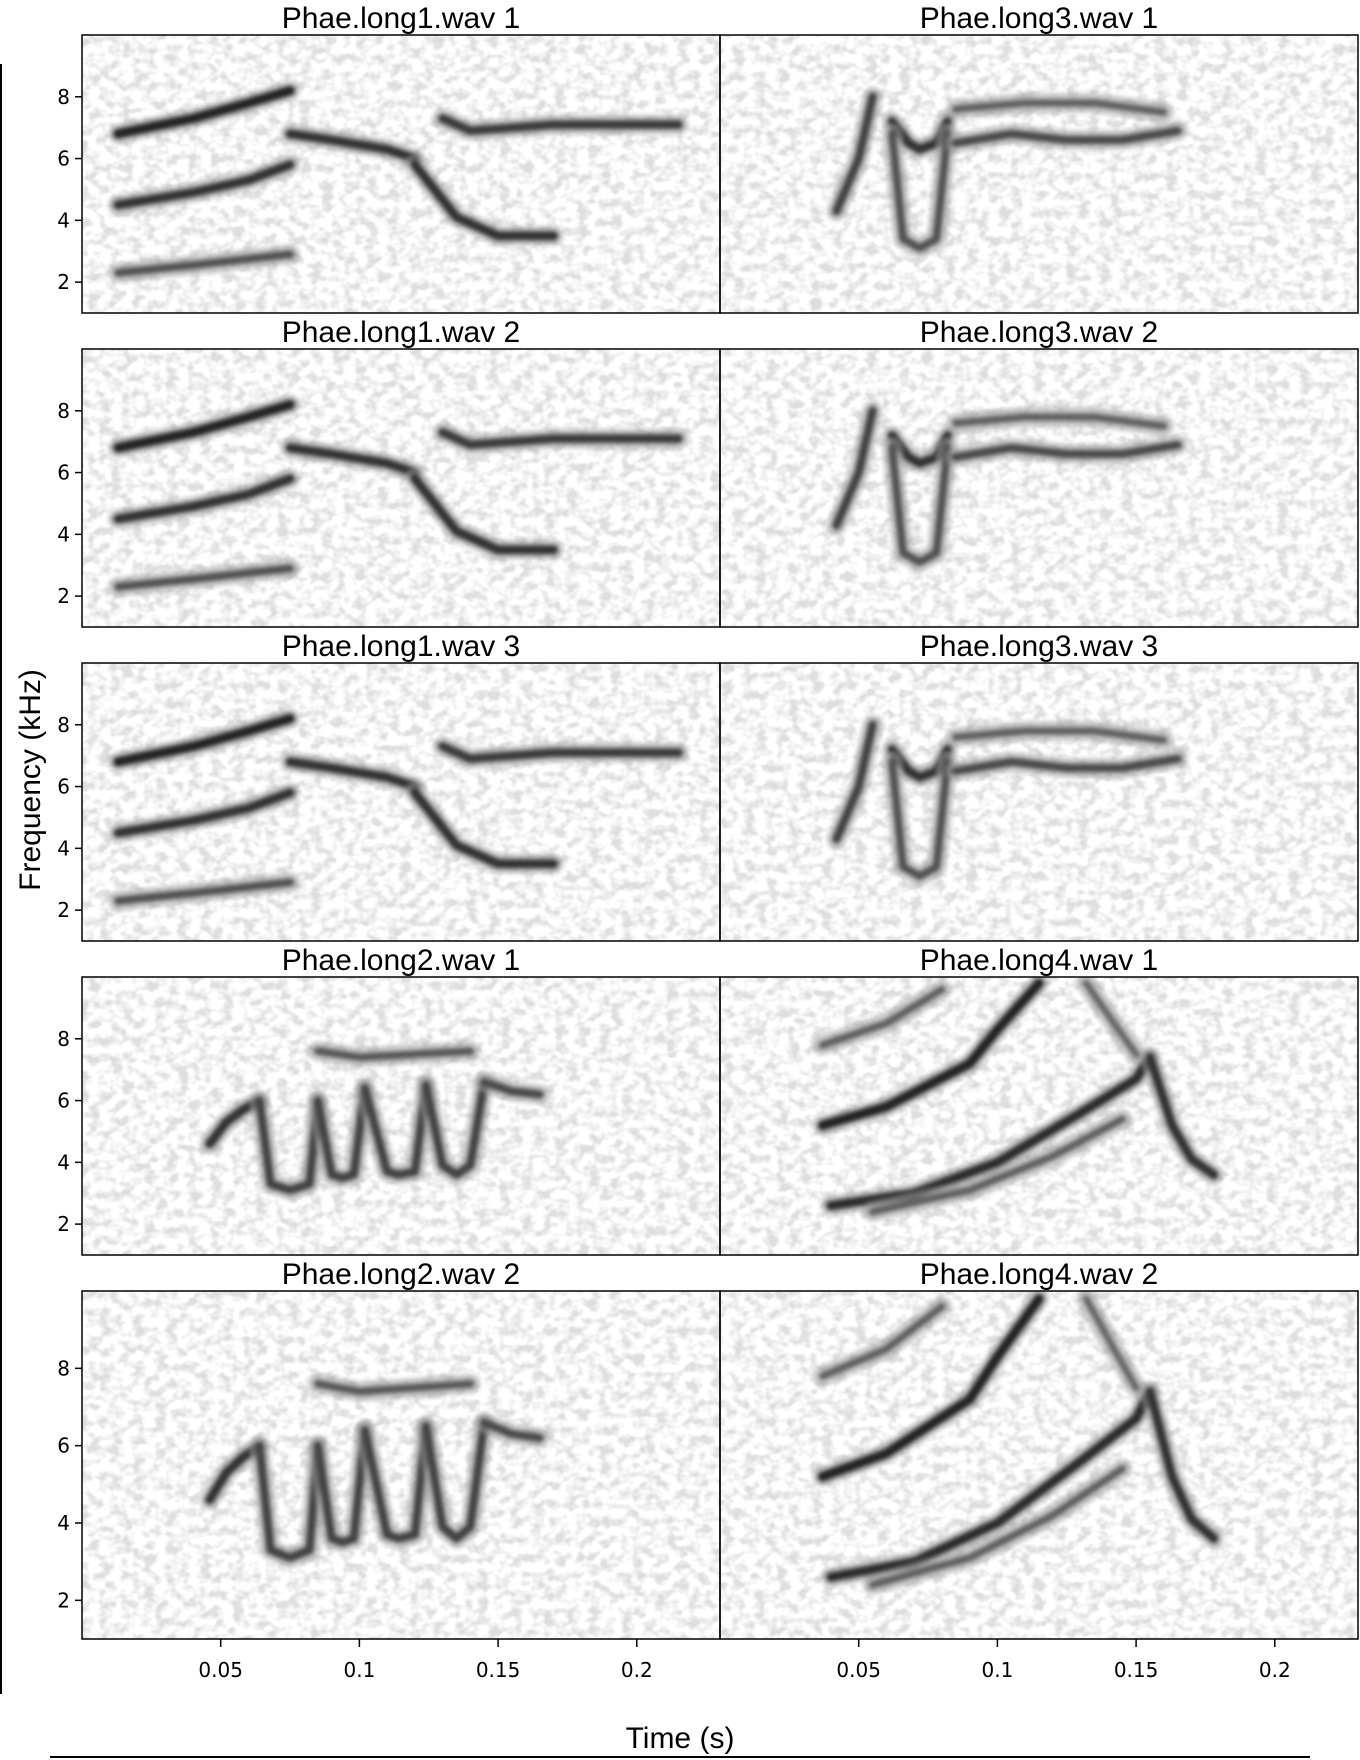  What do you see at coordinates (359, 1670) in the screenshot?
I see `x-tick-label: 0.1` at bounding box center [359, 1670].